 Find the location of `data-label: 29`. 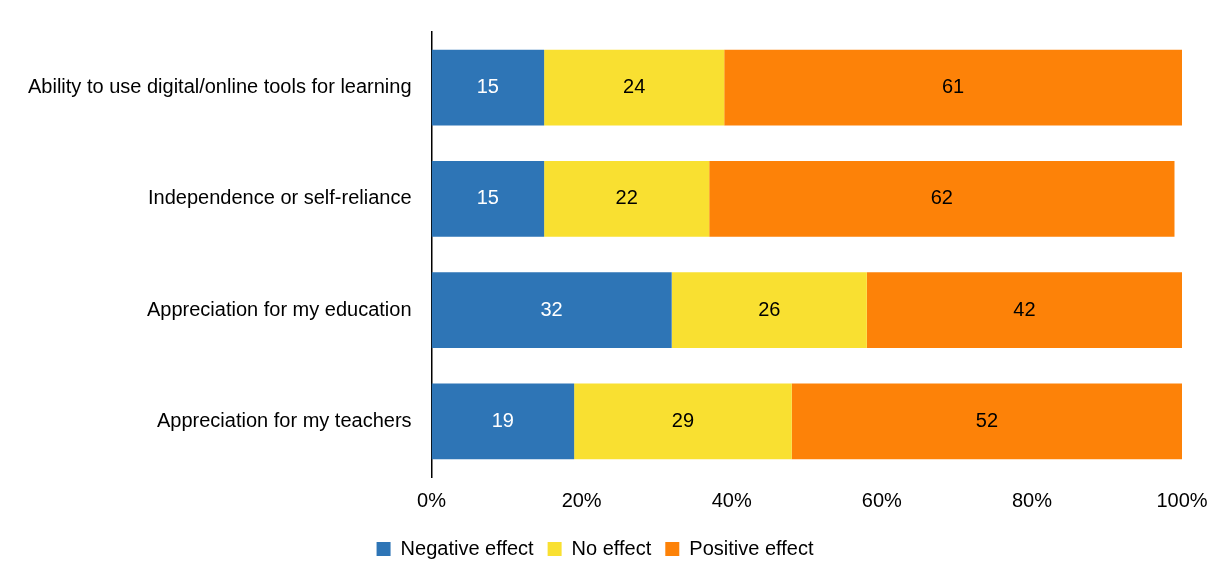

data-label: 29 is located at coordinates (683, 419).